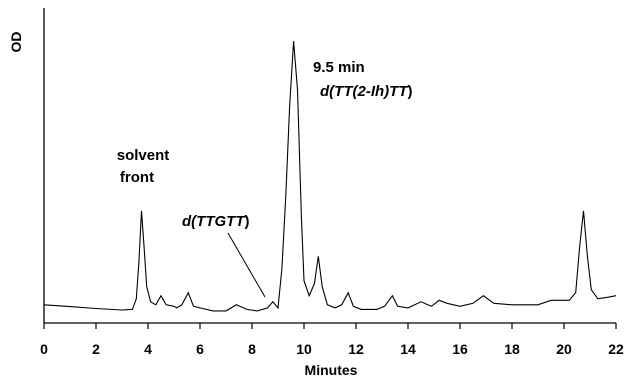 The height and width of the screenshot is (381, 626). What do you see at coordinates (221, 221) in the screenshot?
I see `minor-peak-name: TTGTT` at bounding box center [221, 221].